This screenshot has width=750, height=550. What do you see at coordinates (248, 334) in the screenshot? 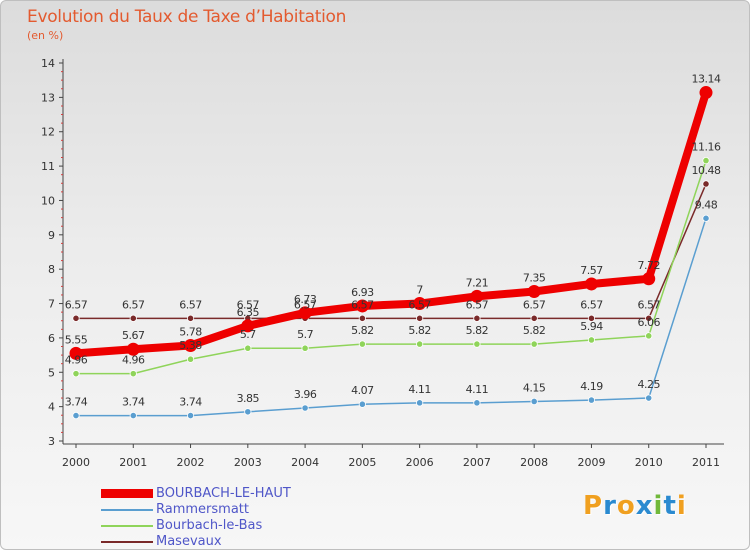
I see `data-label: 5.7` at bounding box center [248, 334].